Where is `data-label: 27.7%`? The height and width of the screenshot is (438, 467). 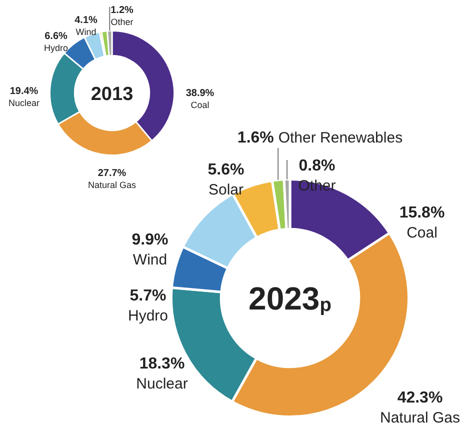
data-label: 27.7% is located at coordinates (112, 173).